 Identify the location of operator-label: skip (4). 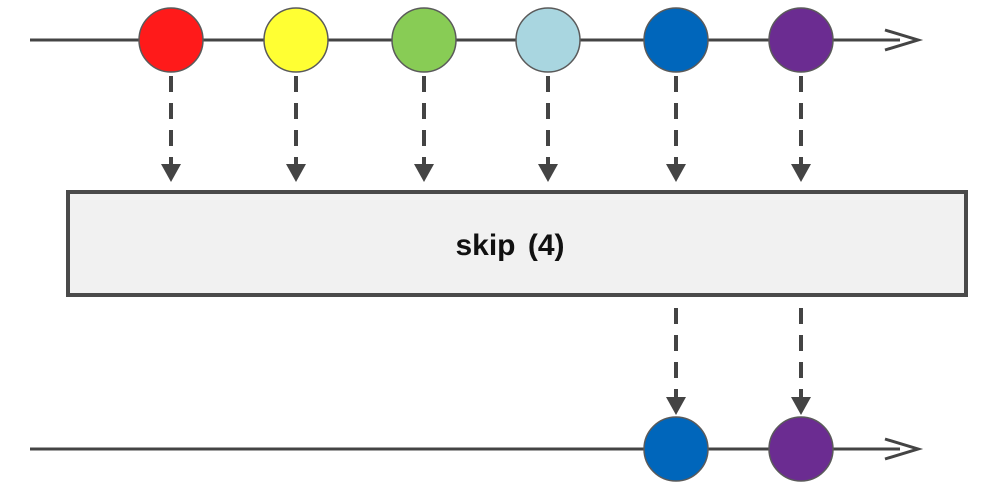
(509, 245).